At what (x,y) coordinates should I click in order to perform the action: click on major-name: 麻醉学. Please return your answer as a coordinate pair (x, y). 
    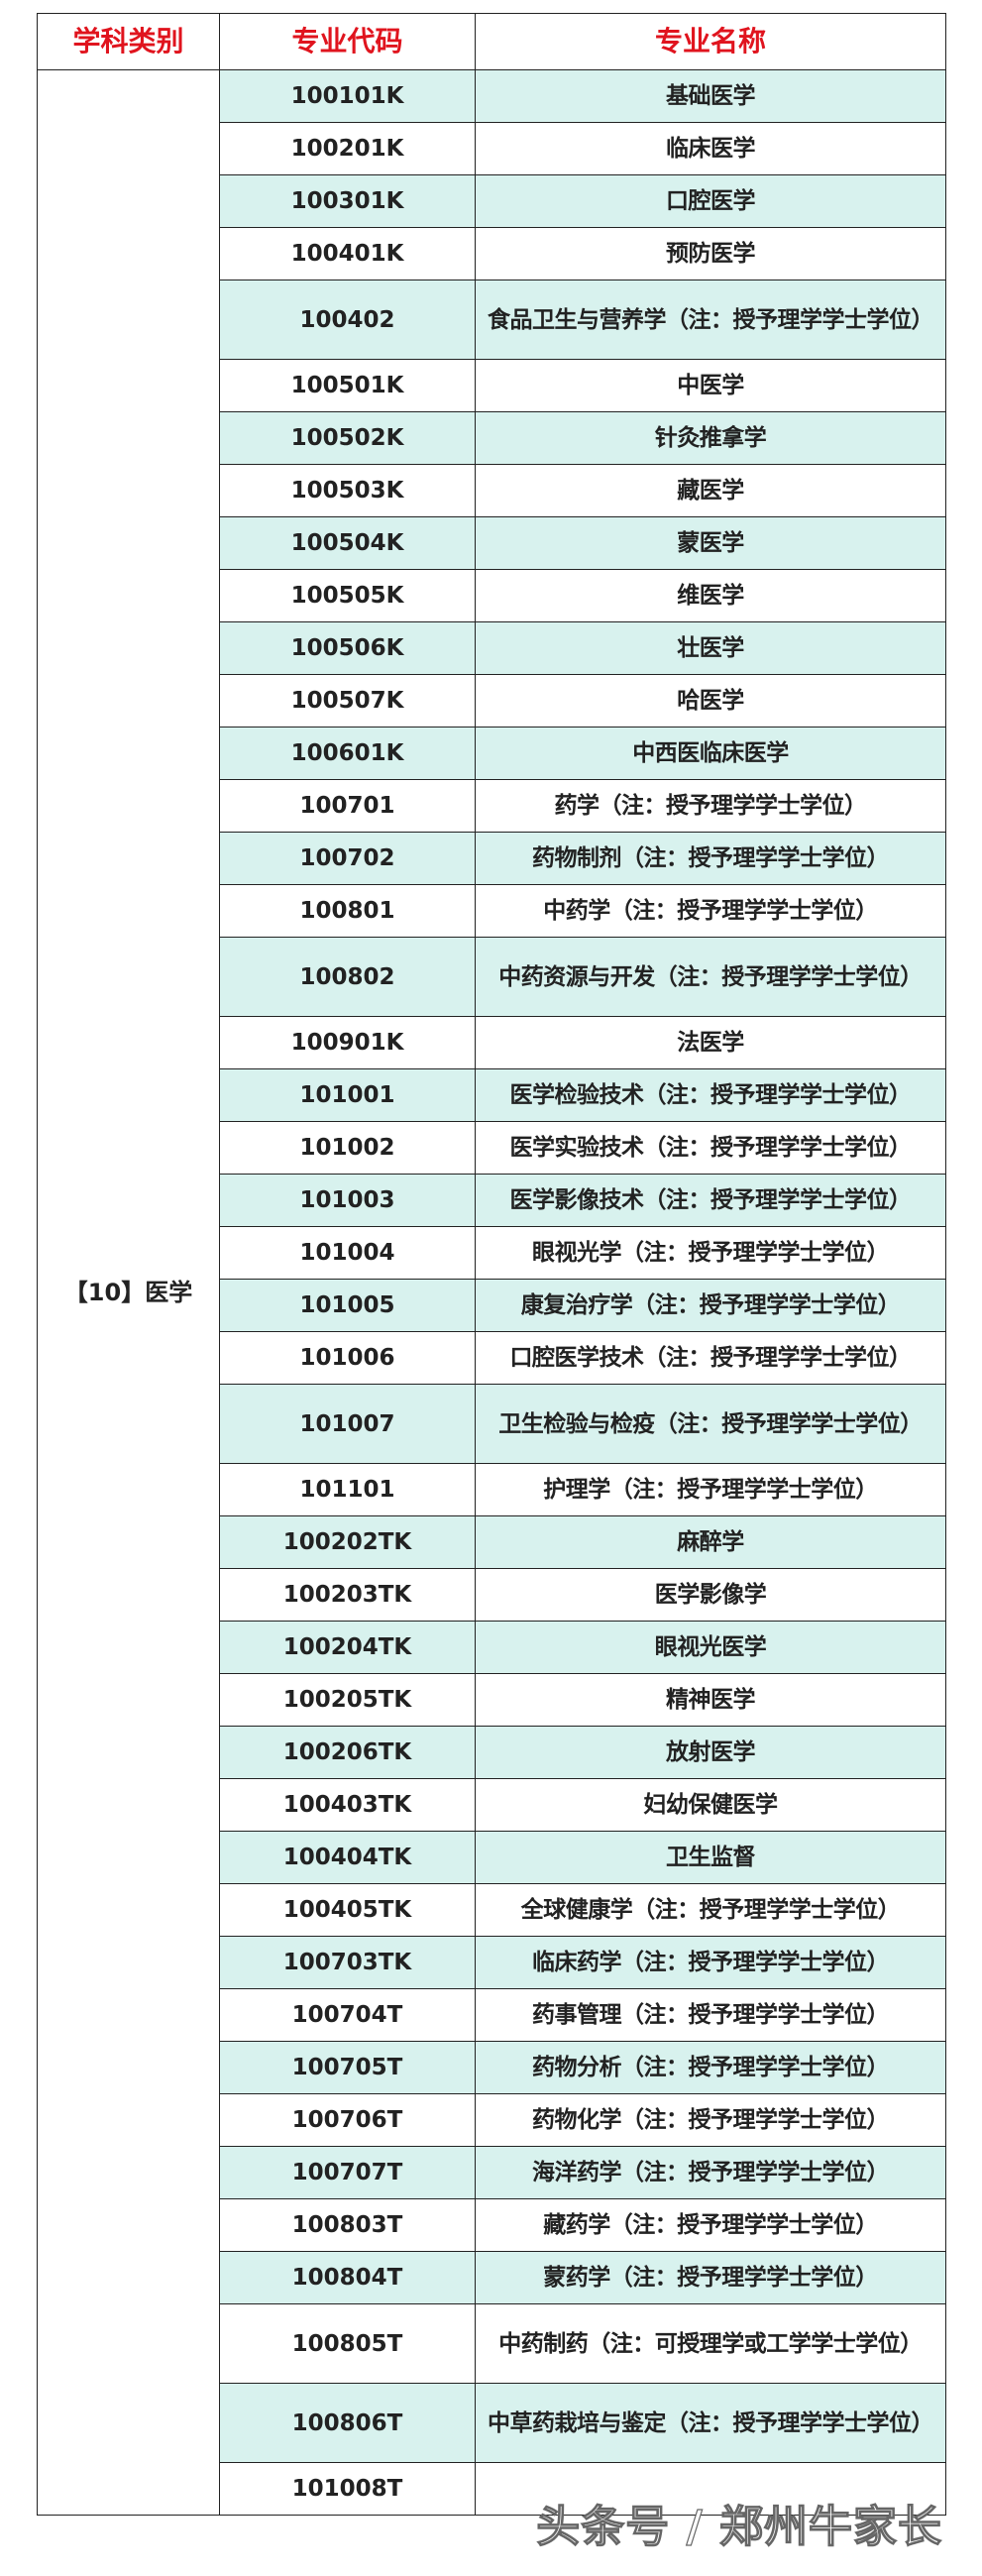
    Looking at the image, I should click on (711, 1542).